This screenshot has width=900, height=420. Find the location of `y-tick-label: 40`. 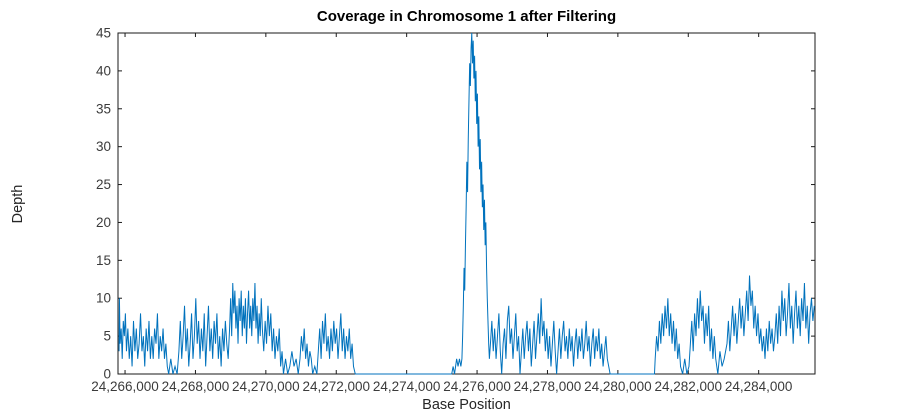

y-tick-label: 40 is located at coordinates (103, 70).